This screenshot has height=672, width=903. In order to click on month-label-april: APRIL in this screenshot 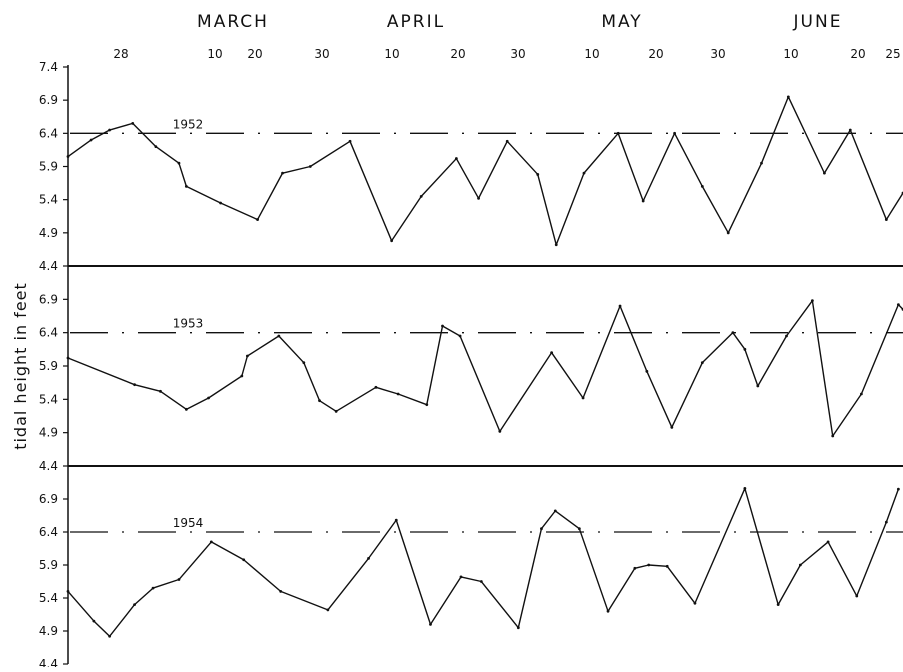, I will do `click(416, 22)`.